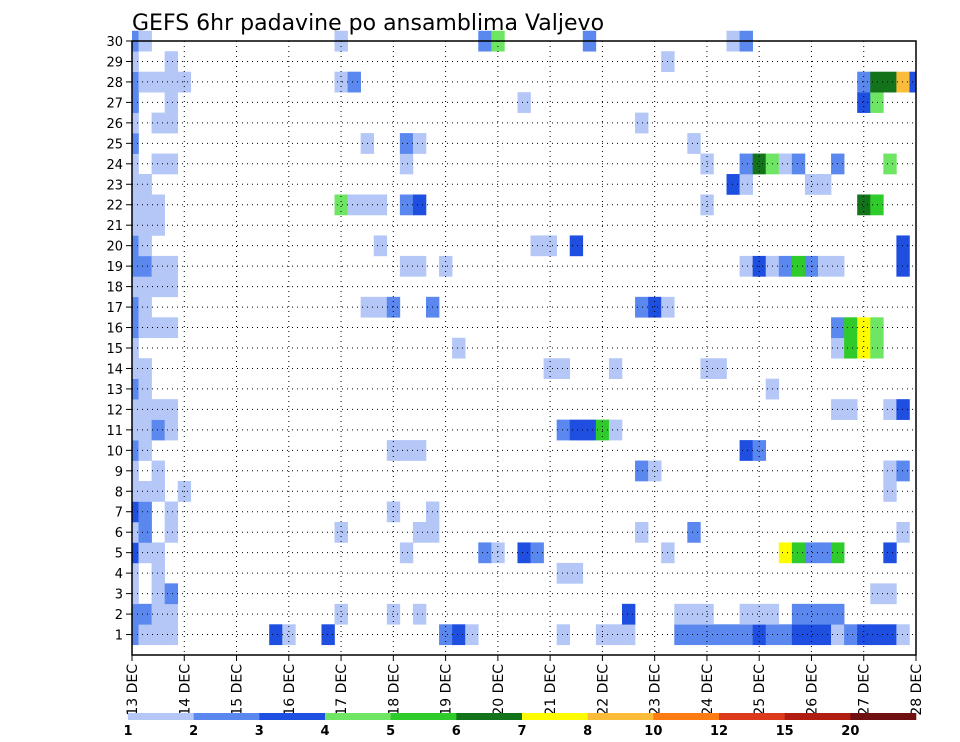 This screenshot has width=960, height=742. I want to click on x-tick-label: 17 DEC, so click(342, 690).